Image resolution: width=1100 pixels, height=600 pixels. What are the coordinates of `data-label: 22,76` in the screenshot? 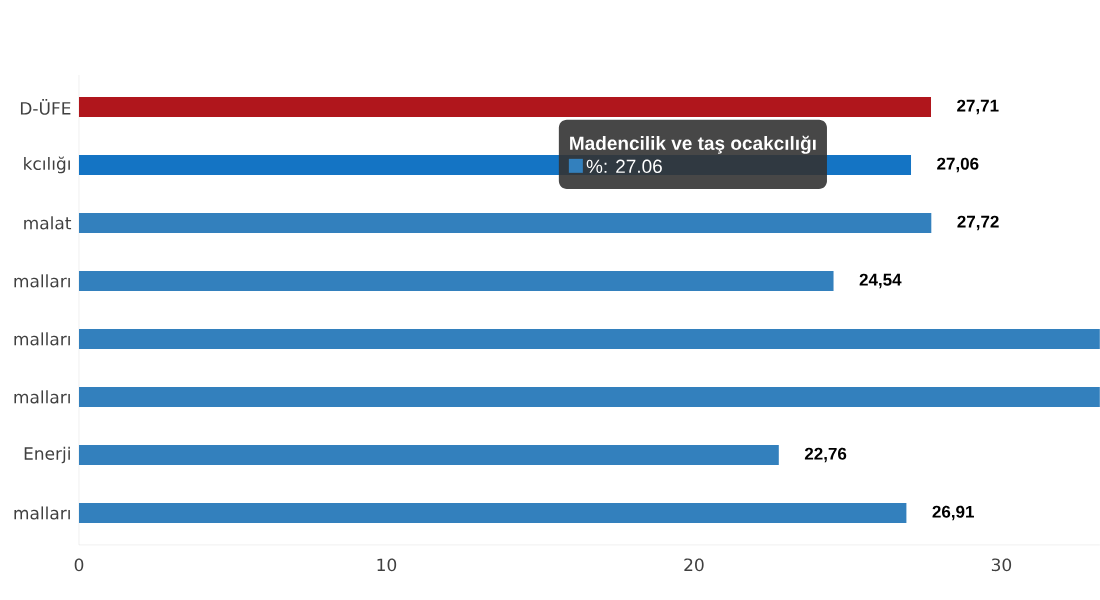 It's located at (825, 455).